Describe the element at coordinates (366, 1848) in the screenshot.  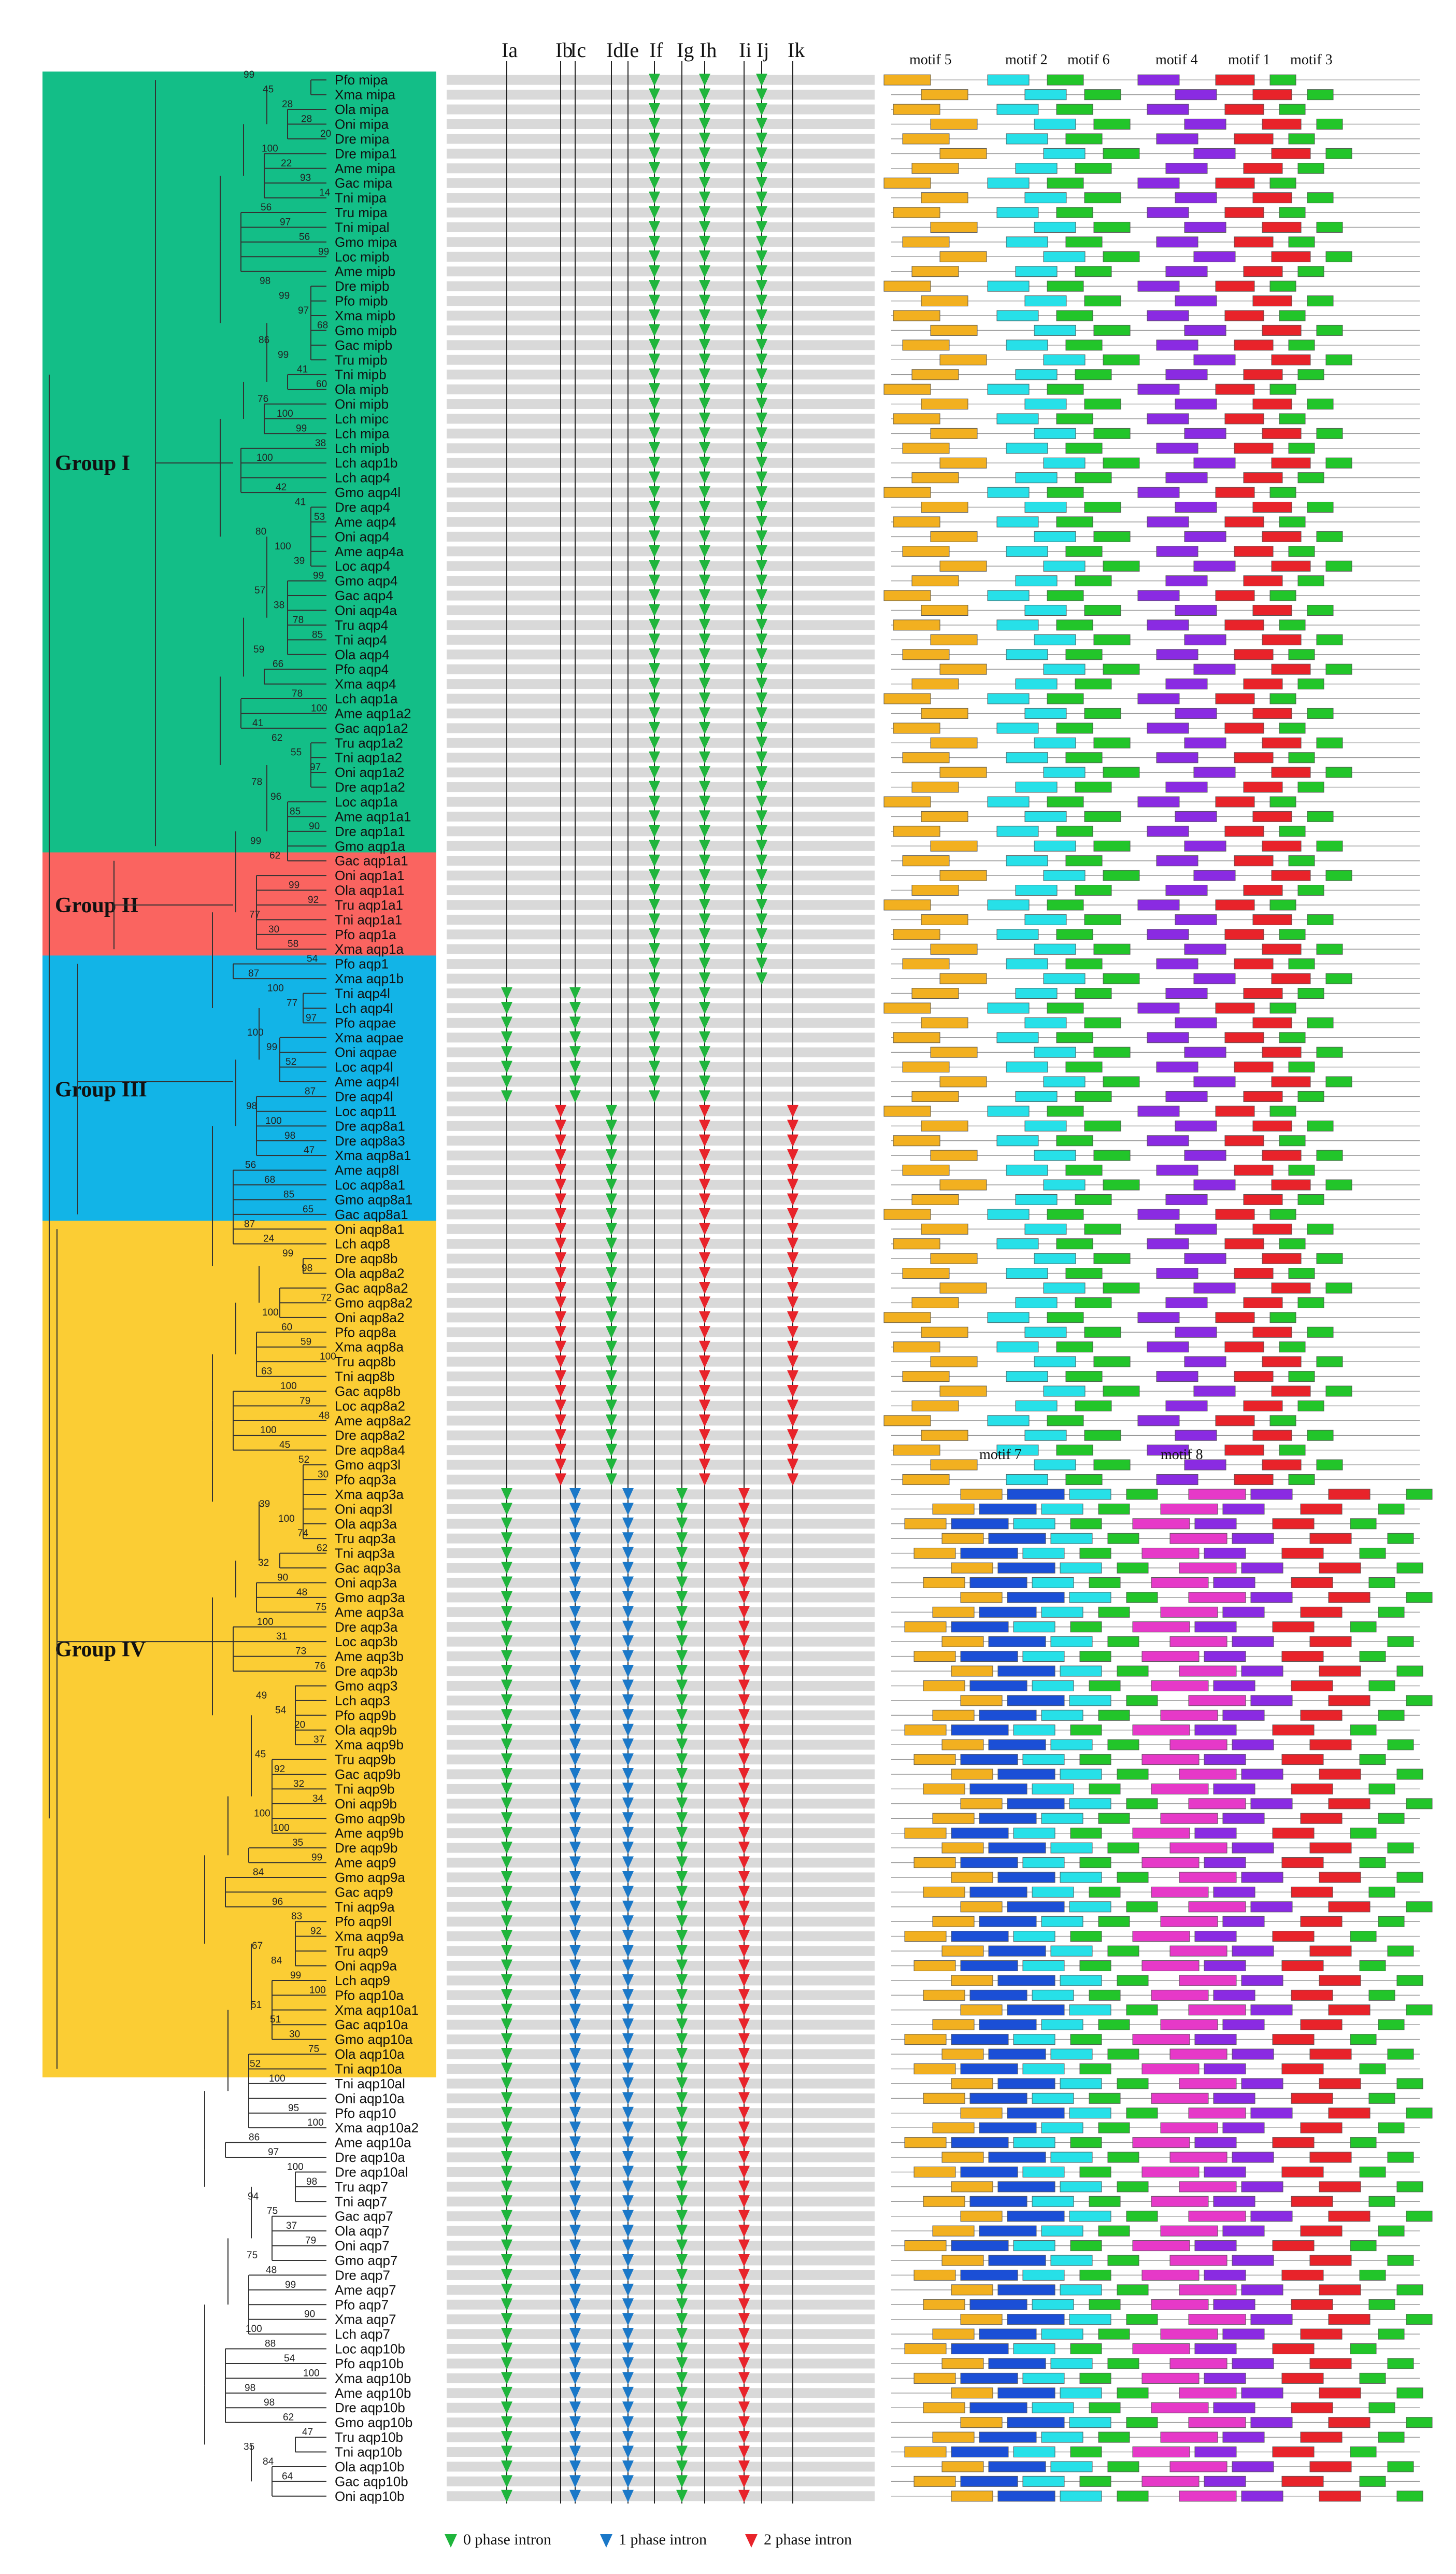
I see `taxon-label: Dre aqp9b` at that location.